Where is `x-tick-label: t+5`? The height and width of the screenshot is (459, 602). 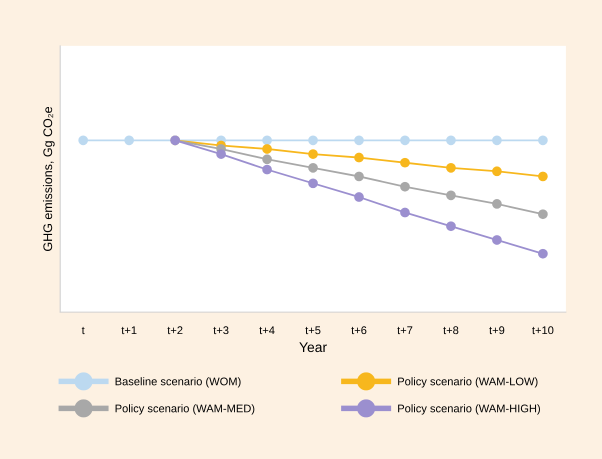 x-tick-label: t+5 is located at coordinates (312, 330).